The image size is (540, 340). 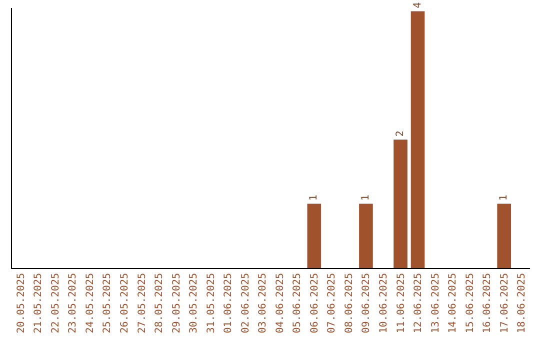 I want to click on x-tick-label: 30.05.2025, so click(x=194, y=303).